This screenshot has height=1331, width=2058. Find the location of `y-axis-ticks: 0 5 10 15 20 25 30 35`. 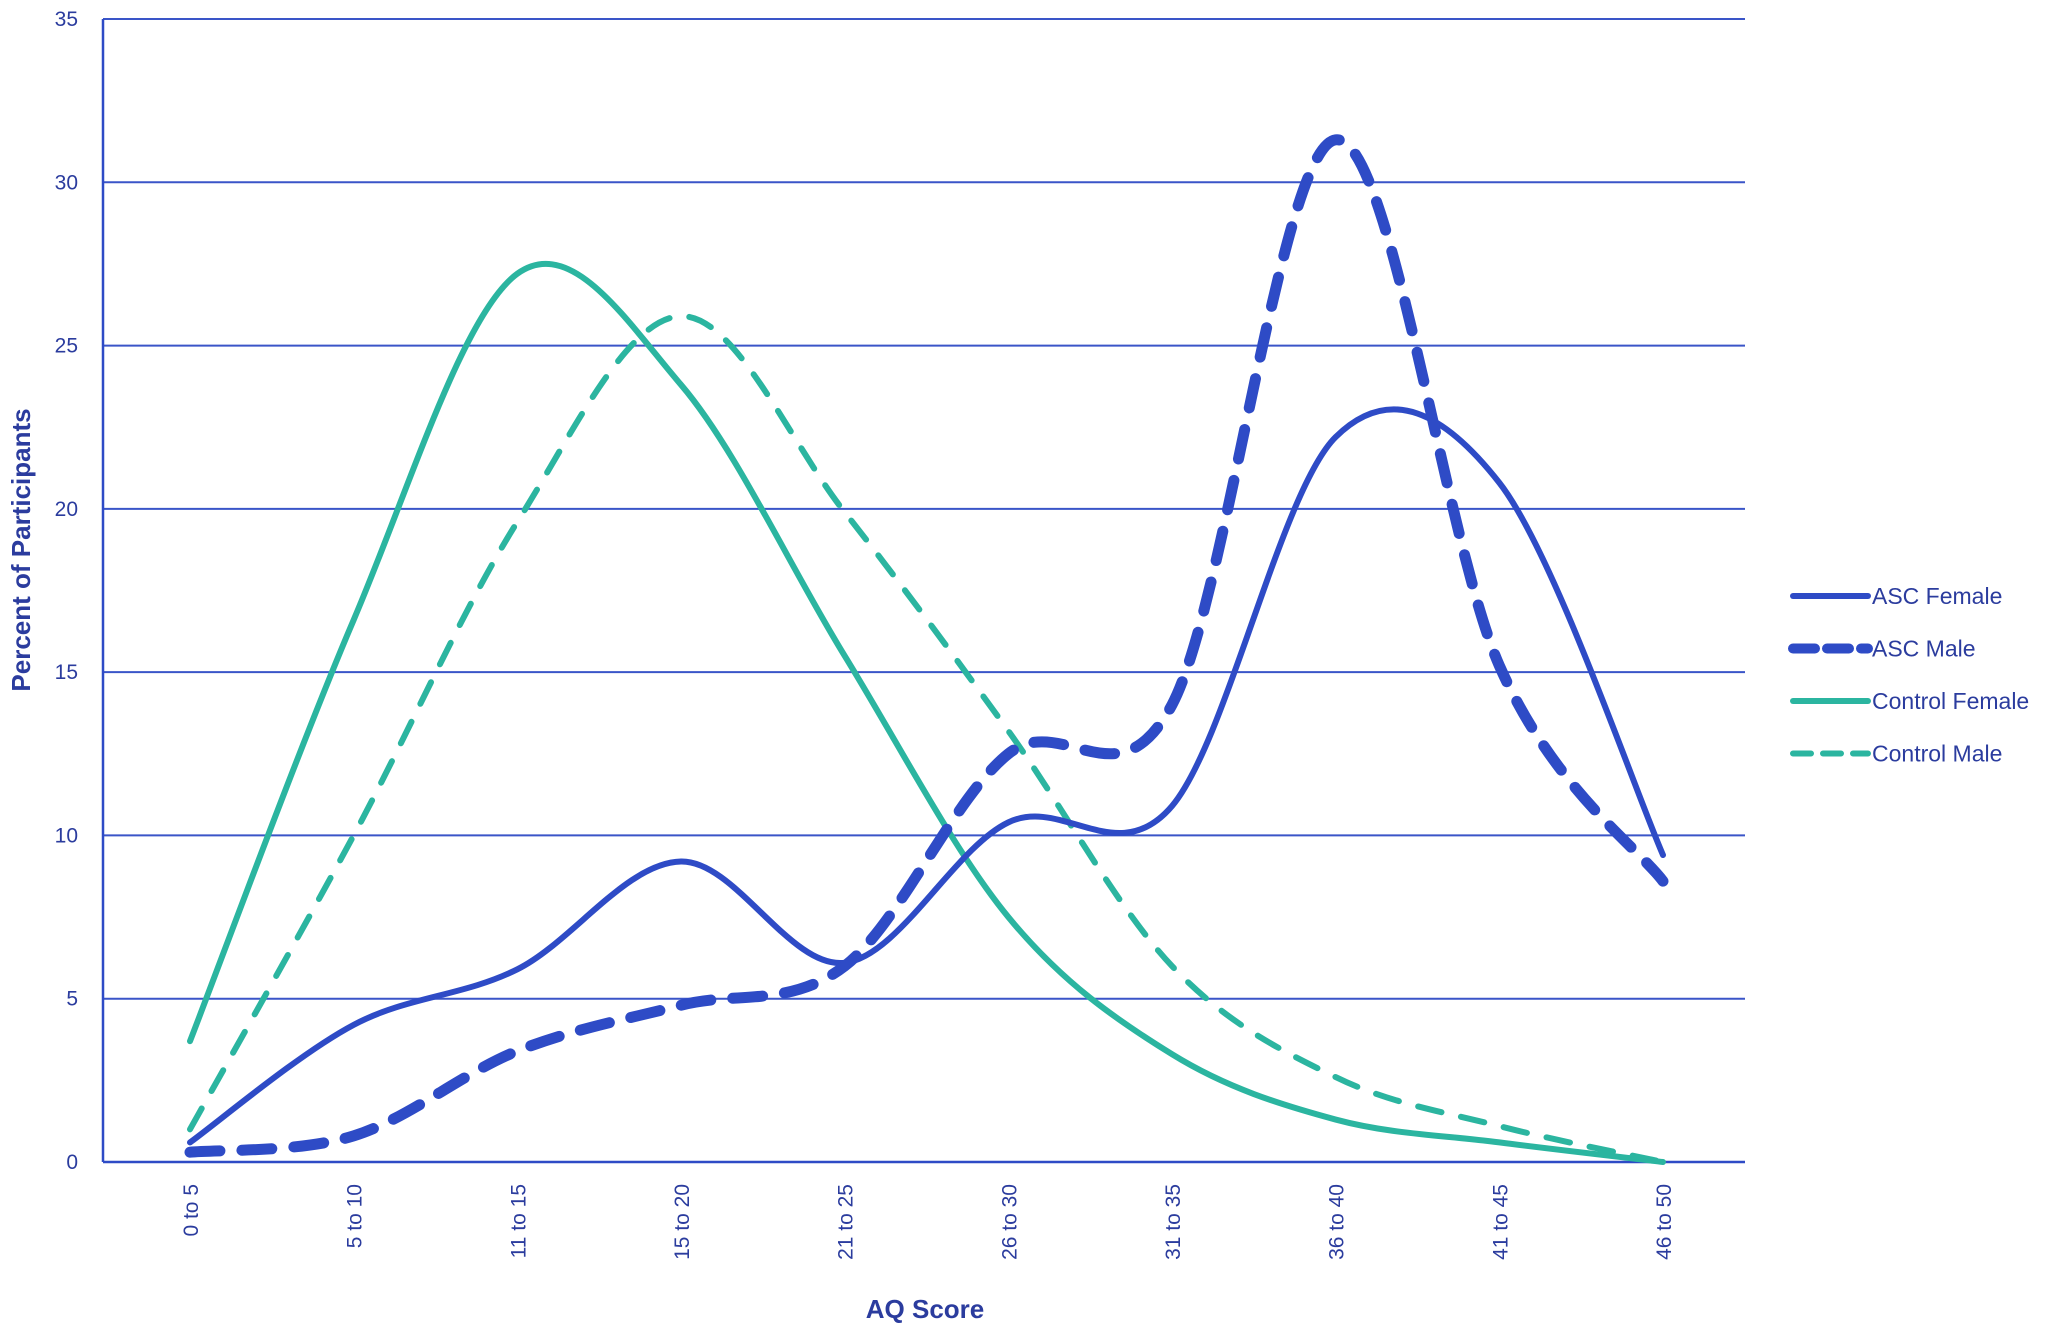

y-axis-ticks: 0 5 10 15 20 25 30 35 is located at coordinates (66, 591).